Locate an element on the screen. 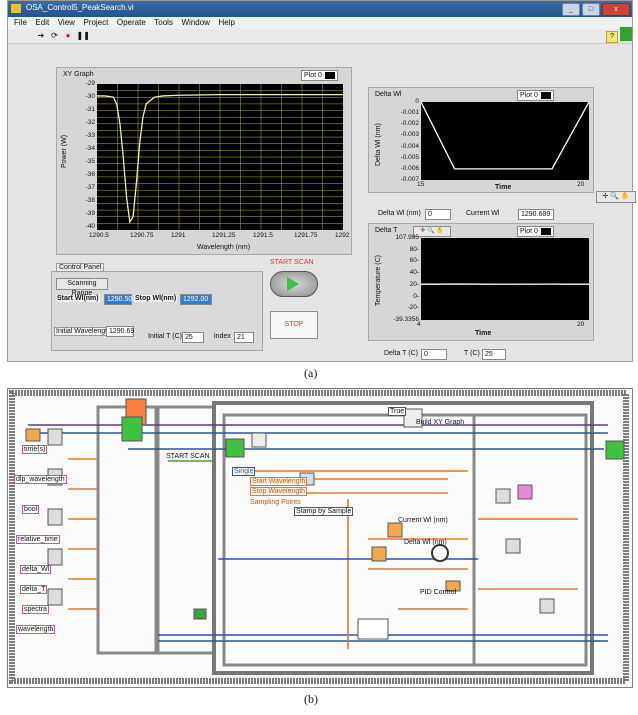  delta-t-y-tick-label: 20- is located at coordinates (414, 284).